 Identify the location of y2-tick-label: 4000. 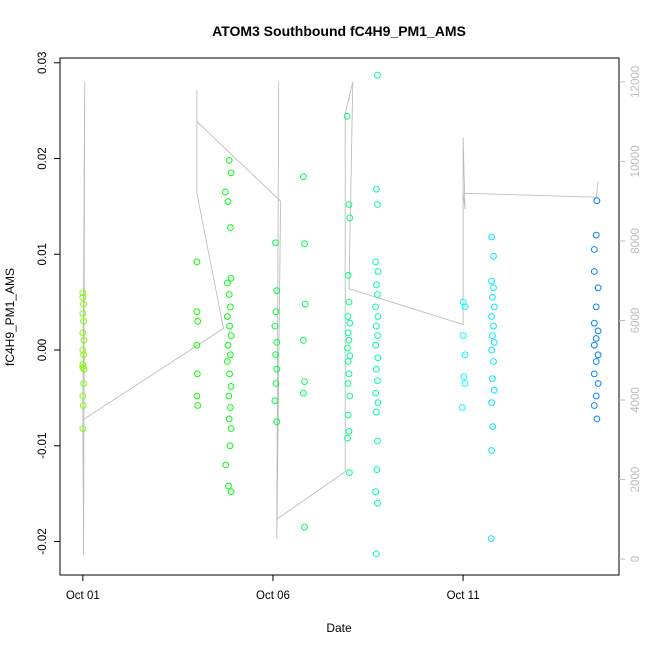
(636, 400).